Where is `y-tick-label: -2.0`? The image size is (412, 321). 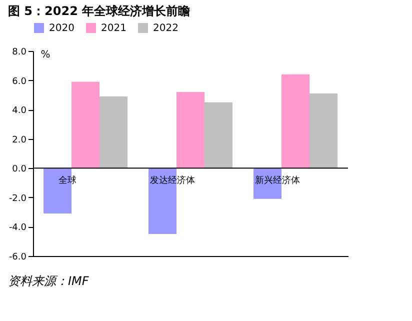 y-tick-label: -2.0 is located at coordinates (17, 199).